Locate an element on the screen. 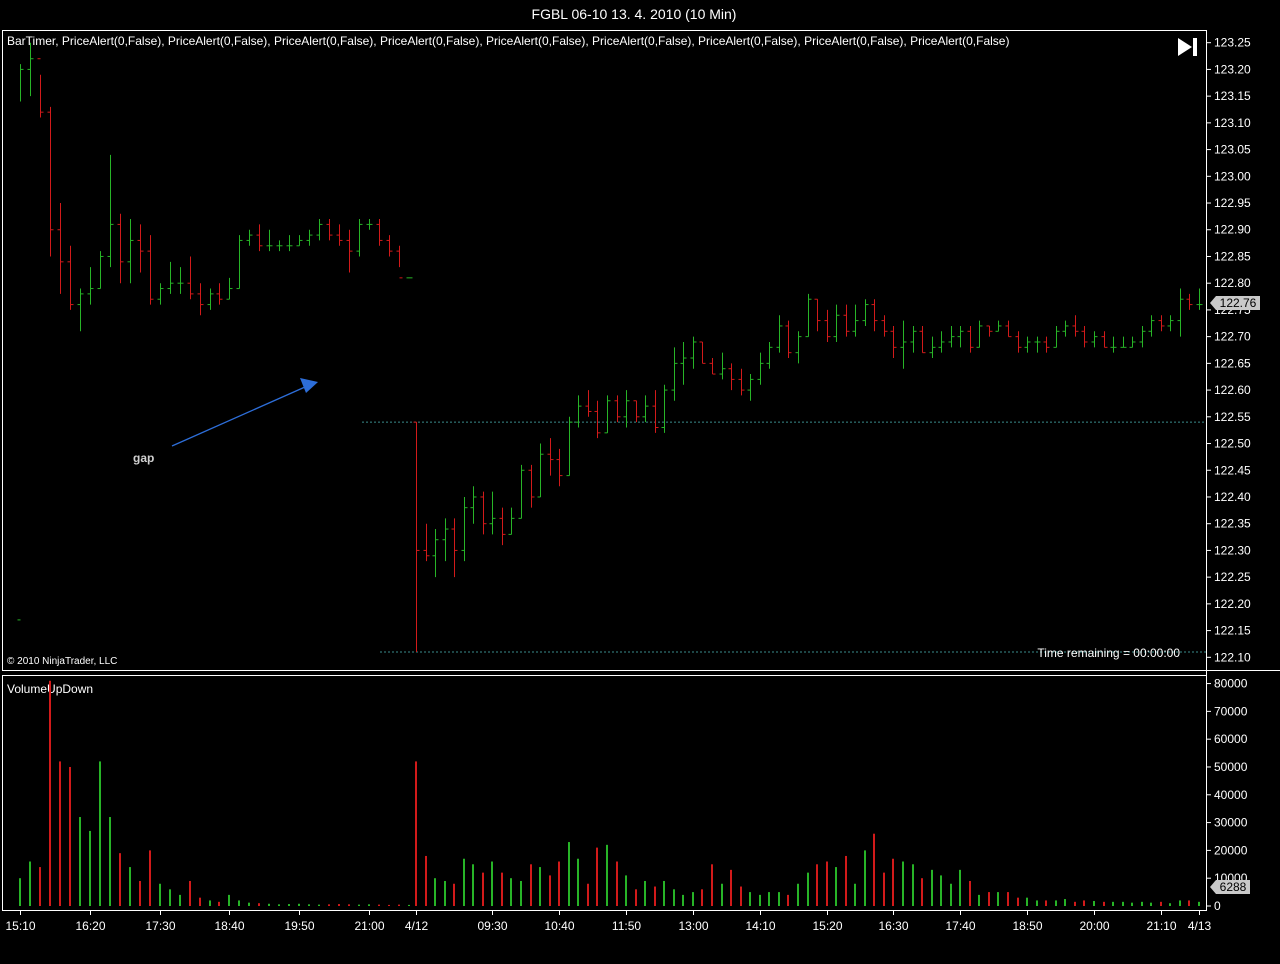  time-tick-label: 21:10 is located at coordinates (1161, 926).